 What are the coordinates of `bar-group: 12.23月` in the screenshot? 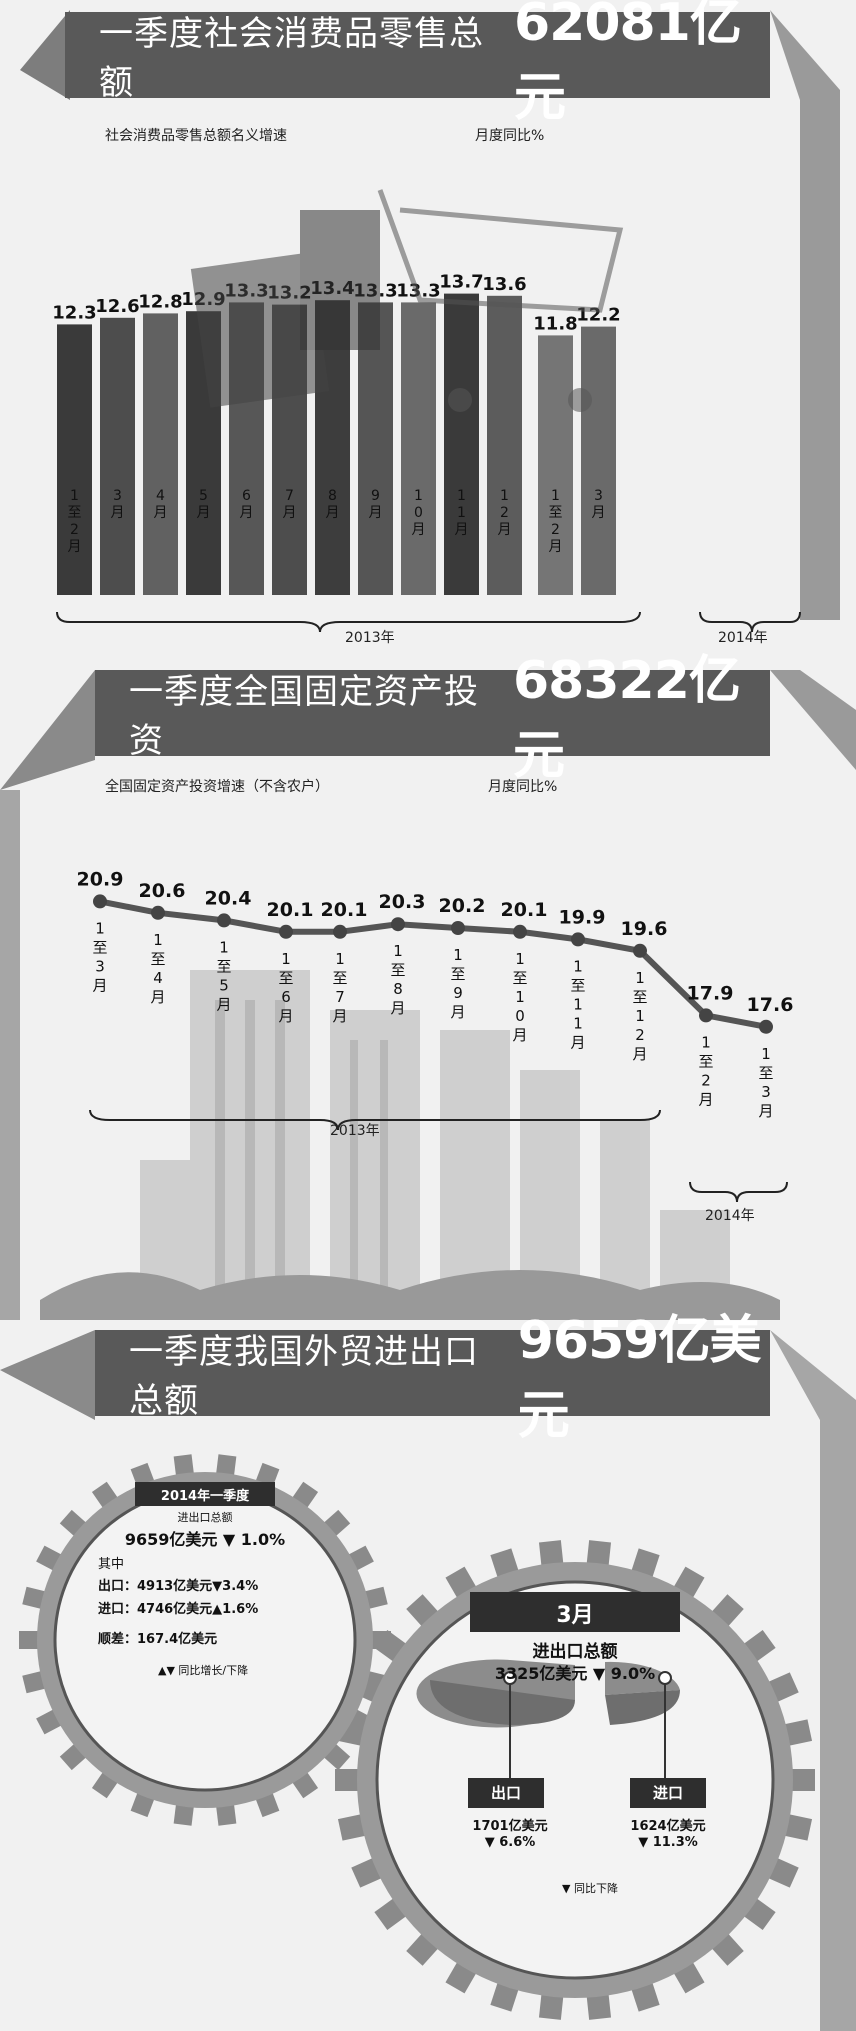 It's located at (598, 450).